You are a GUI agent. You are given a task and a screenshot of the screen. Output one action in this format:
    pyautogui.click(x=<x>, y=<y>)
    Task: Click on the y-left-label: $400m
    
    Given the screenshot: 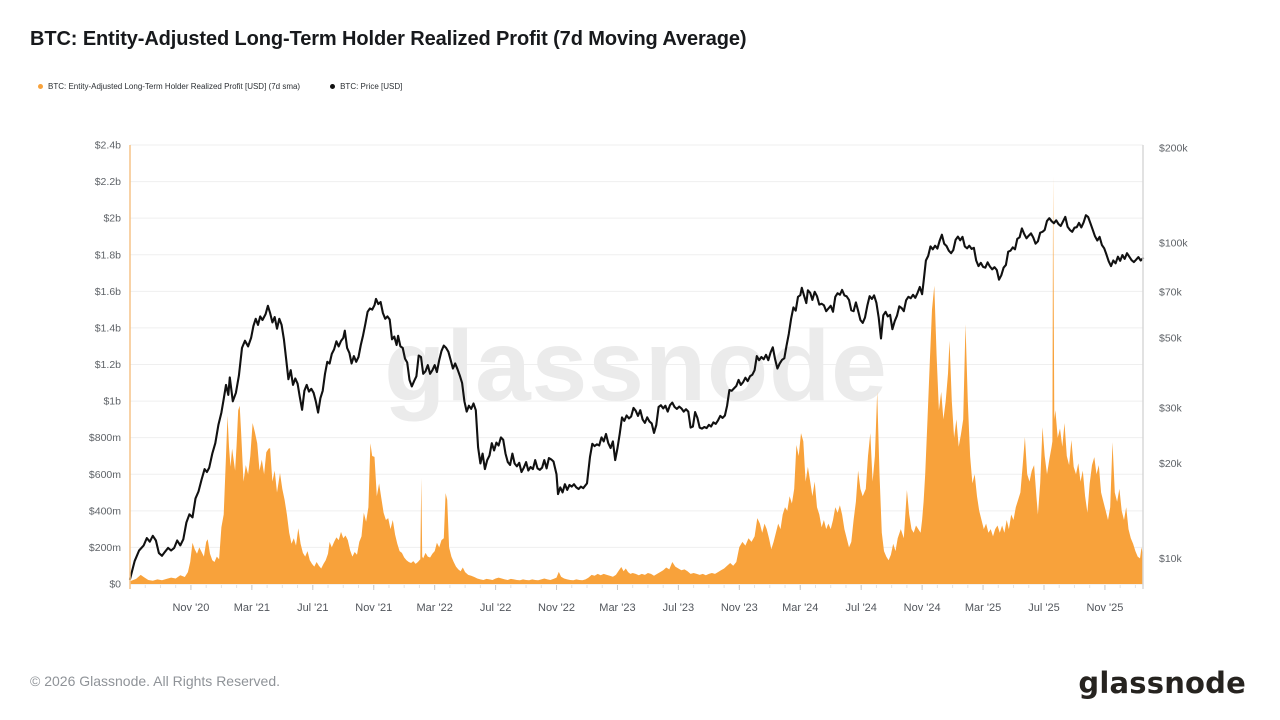 What is the action you would take?
    pyautogui.click(x=105, y=511)
    